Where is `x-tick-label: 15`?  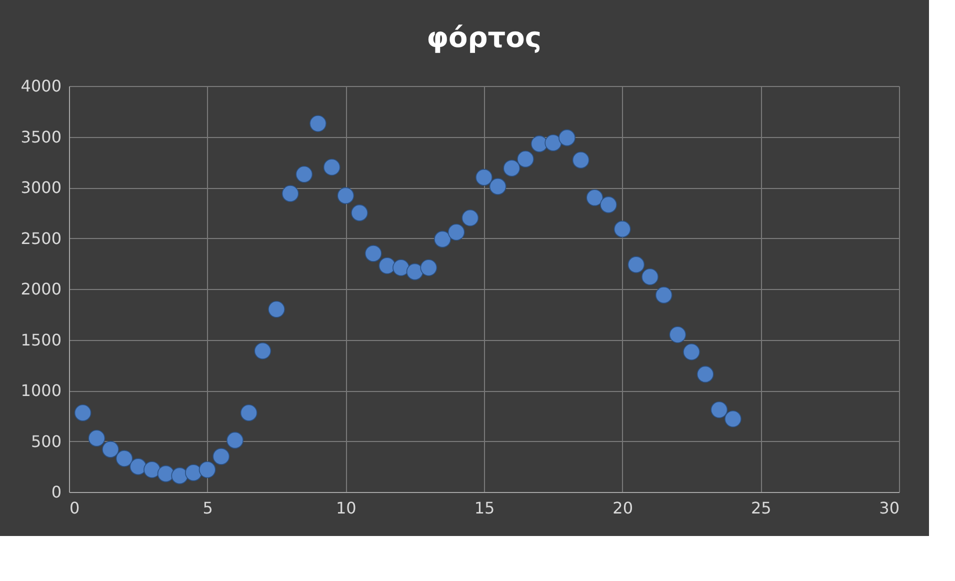
x-tick-label: 15 is located at coordinates (484, 508).